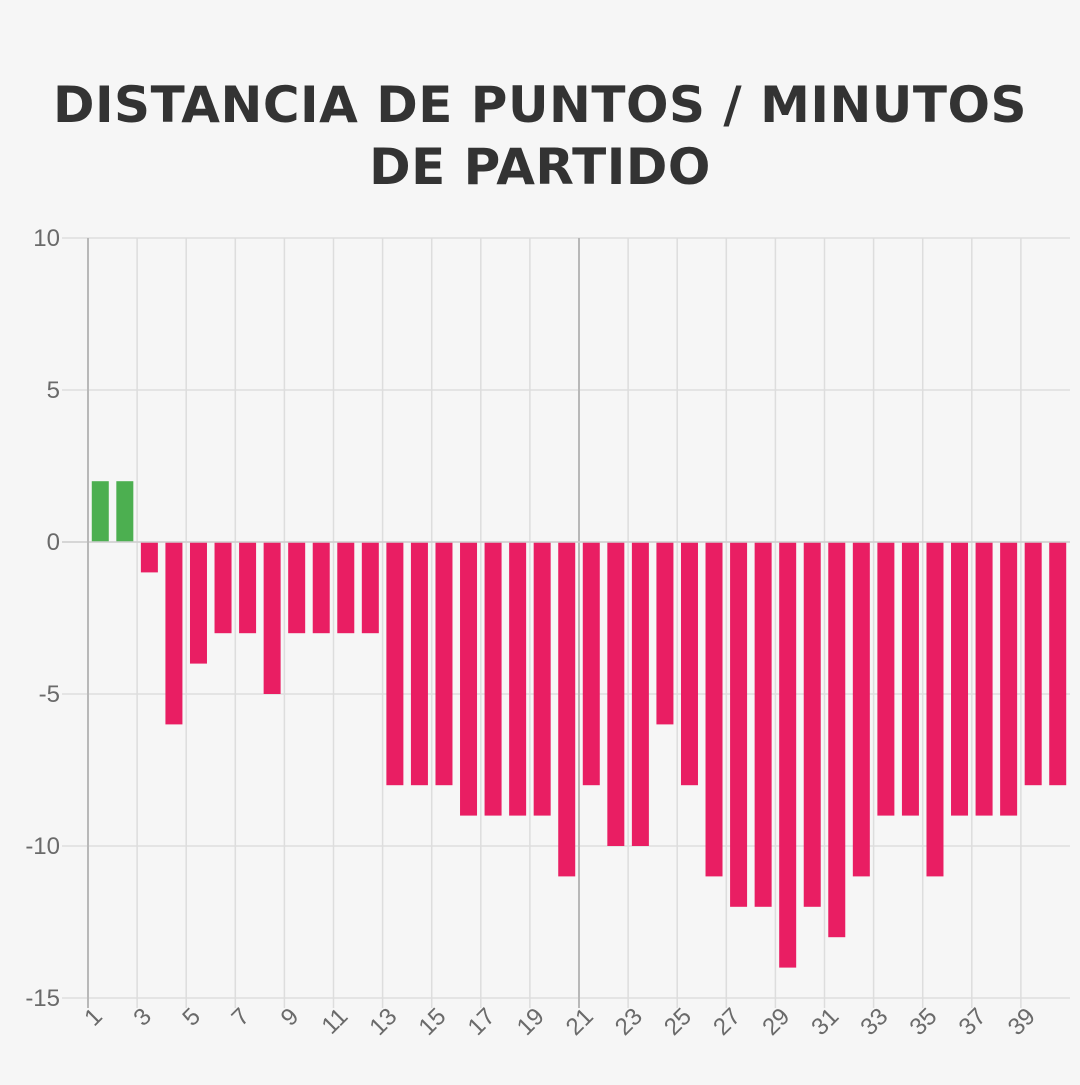  I want to click on x-tick-label: 33, so click(874, 1022).